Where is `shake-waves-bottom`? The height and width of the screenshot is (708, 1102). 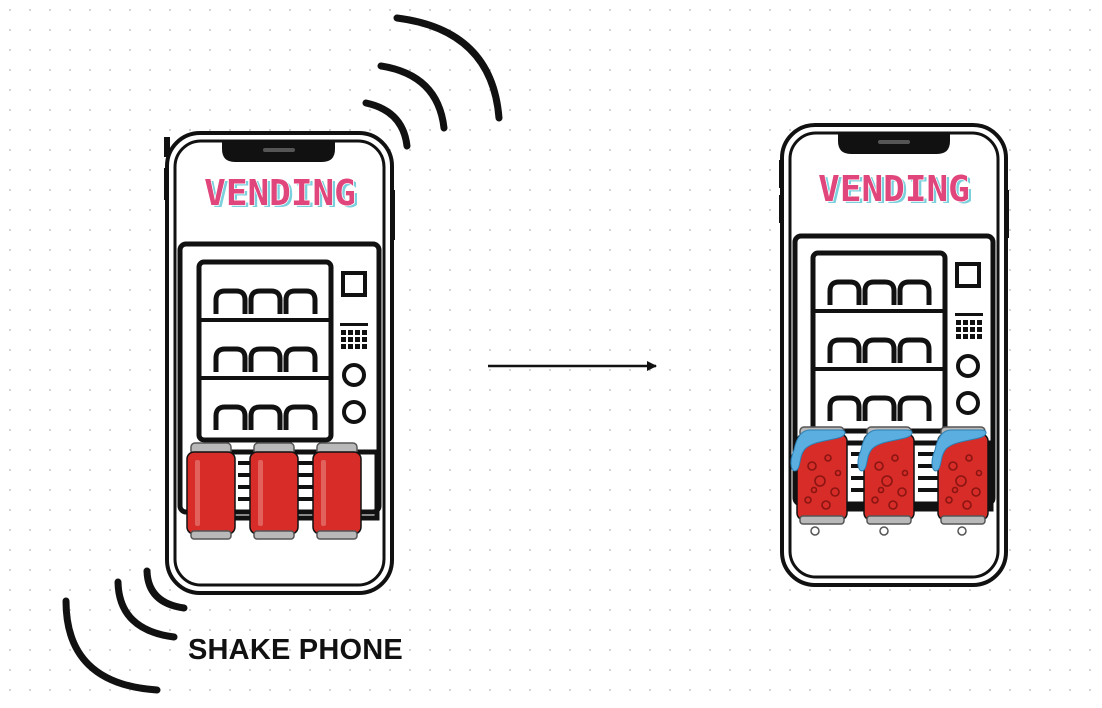 shake-waves-bottom is located at coordinates (125, 630).